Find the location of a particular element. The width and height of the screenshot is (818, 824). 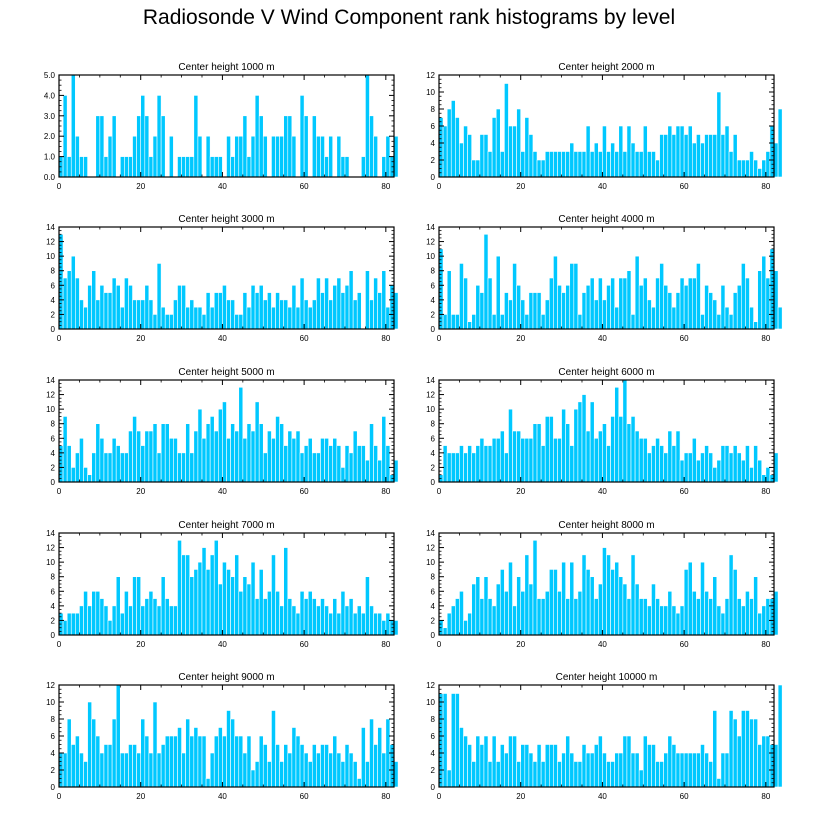

y-tick-label: 8 is located at coordinates (53, 577).